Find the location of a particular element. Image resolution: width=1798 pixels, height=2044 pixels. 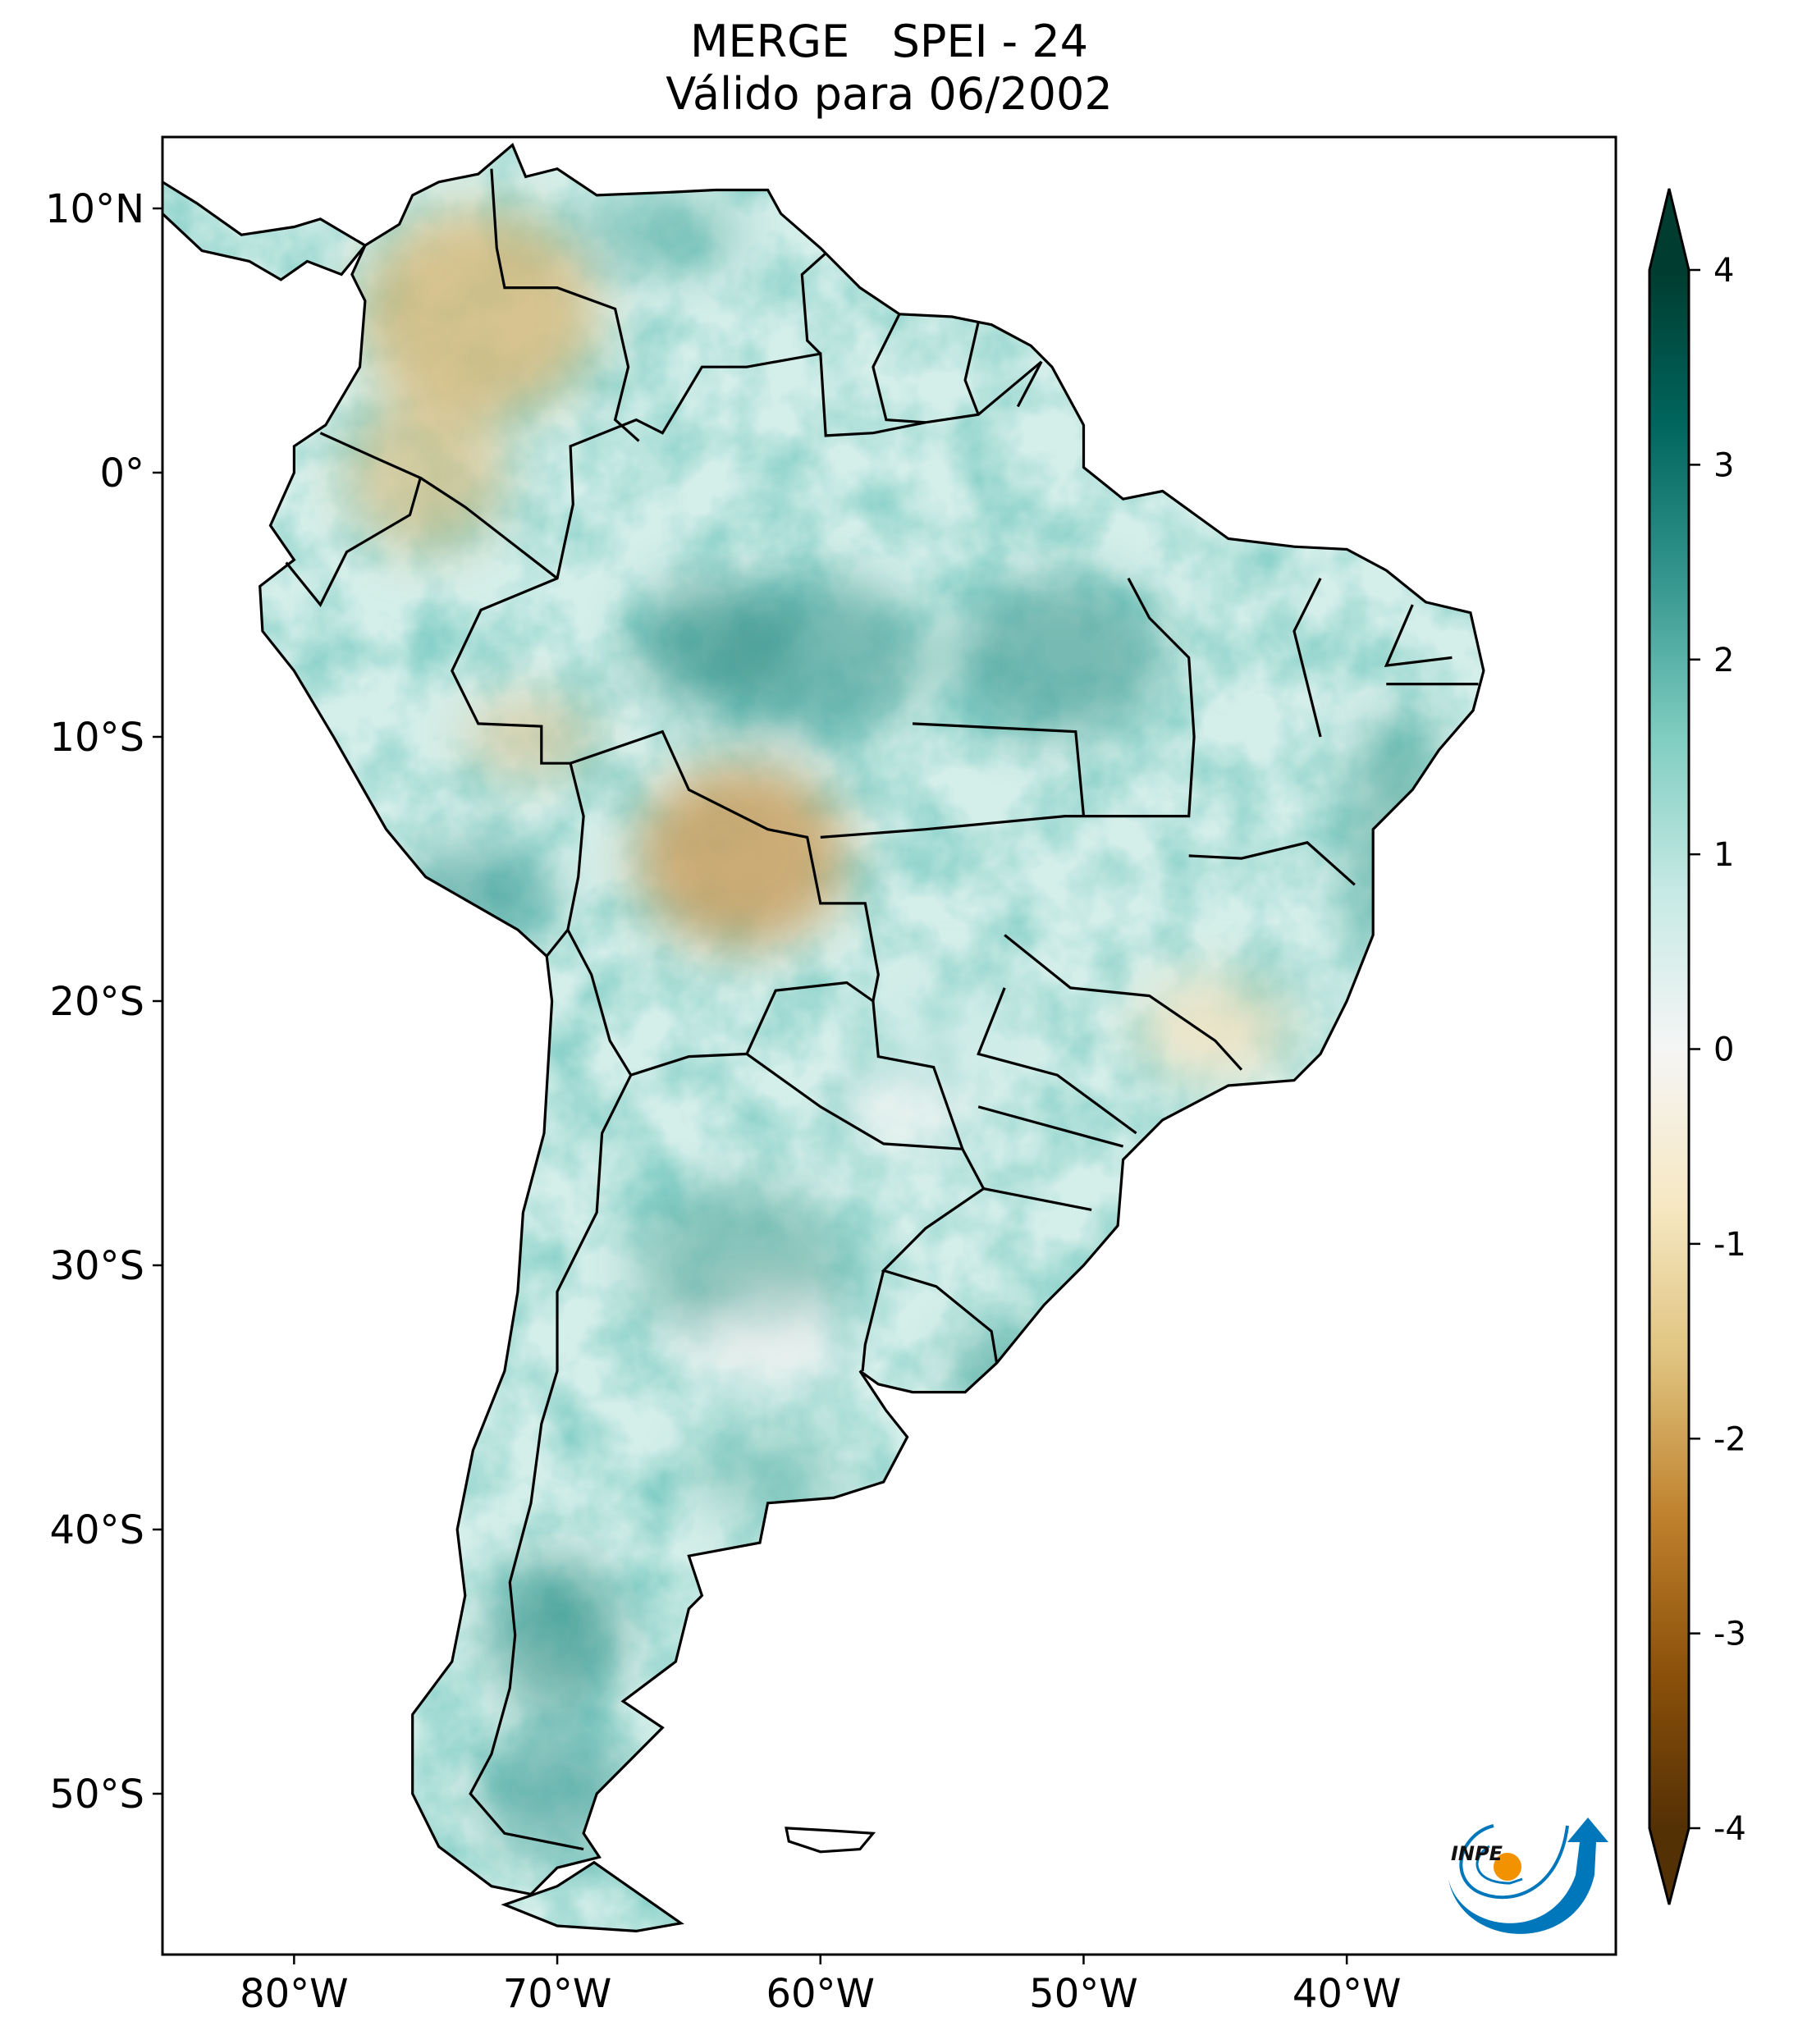

title-line1: MERGE SPEI - 24 is located at coordinates (889, 41).